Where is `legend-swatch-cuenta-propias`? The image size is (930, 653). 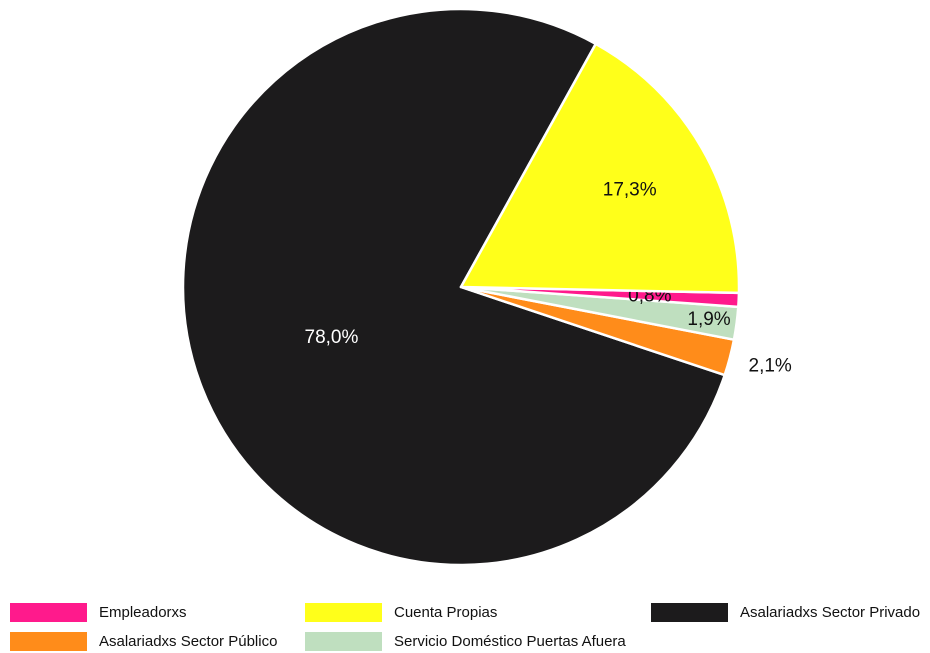 legend-swatch-cuenta-propias is located at coordinates (343, 612).